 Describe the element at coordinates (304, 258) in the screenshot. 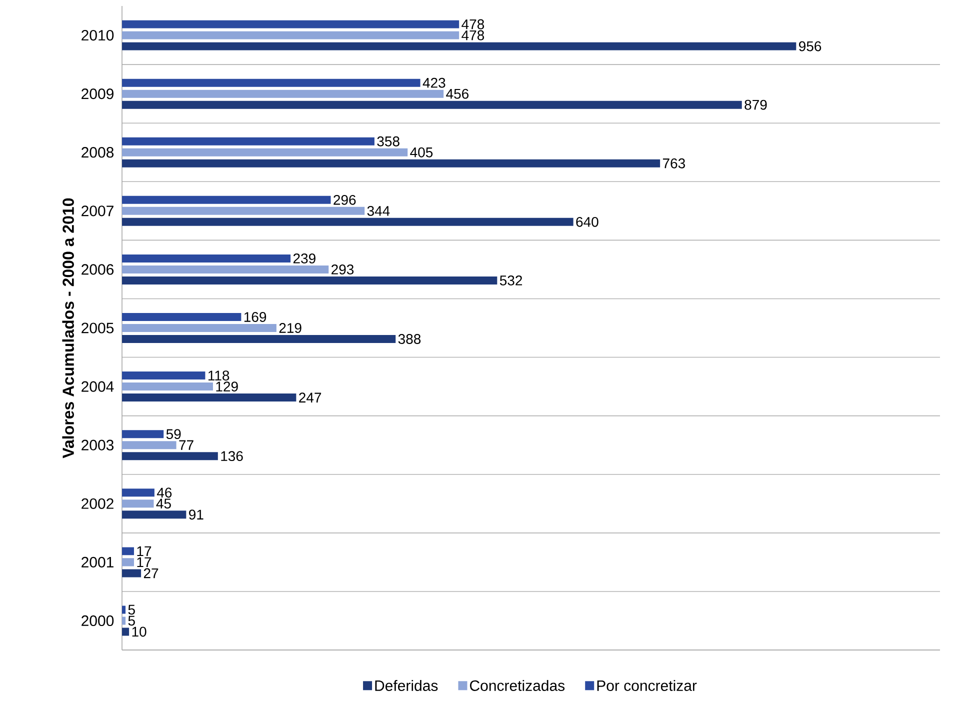

I see `data-label: 239` at that location.